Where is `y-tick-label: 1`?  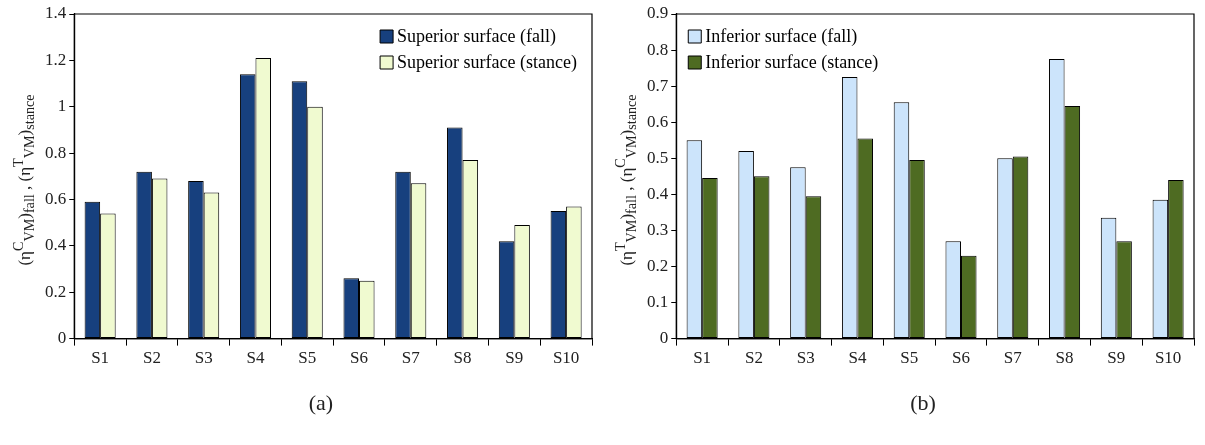 y-tick-label: 1 is located at coordinates (62, 106).